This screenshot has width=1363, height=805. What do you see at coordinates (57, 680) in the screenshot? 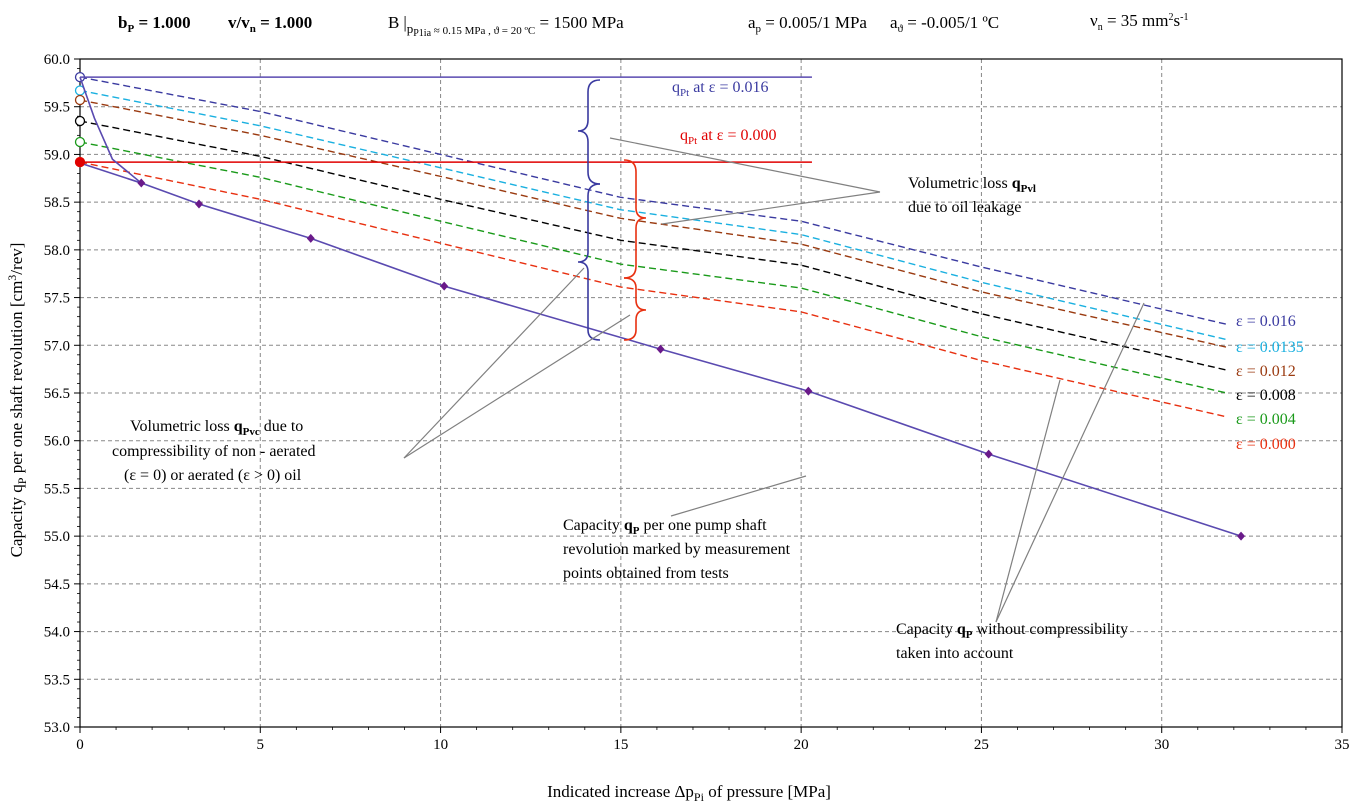
I see `y-tick-label: 53.5` at bounding box center [57, 680].